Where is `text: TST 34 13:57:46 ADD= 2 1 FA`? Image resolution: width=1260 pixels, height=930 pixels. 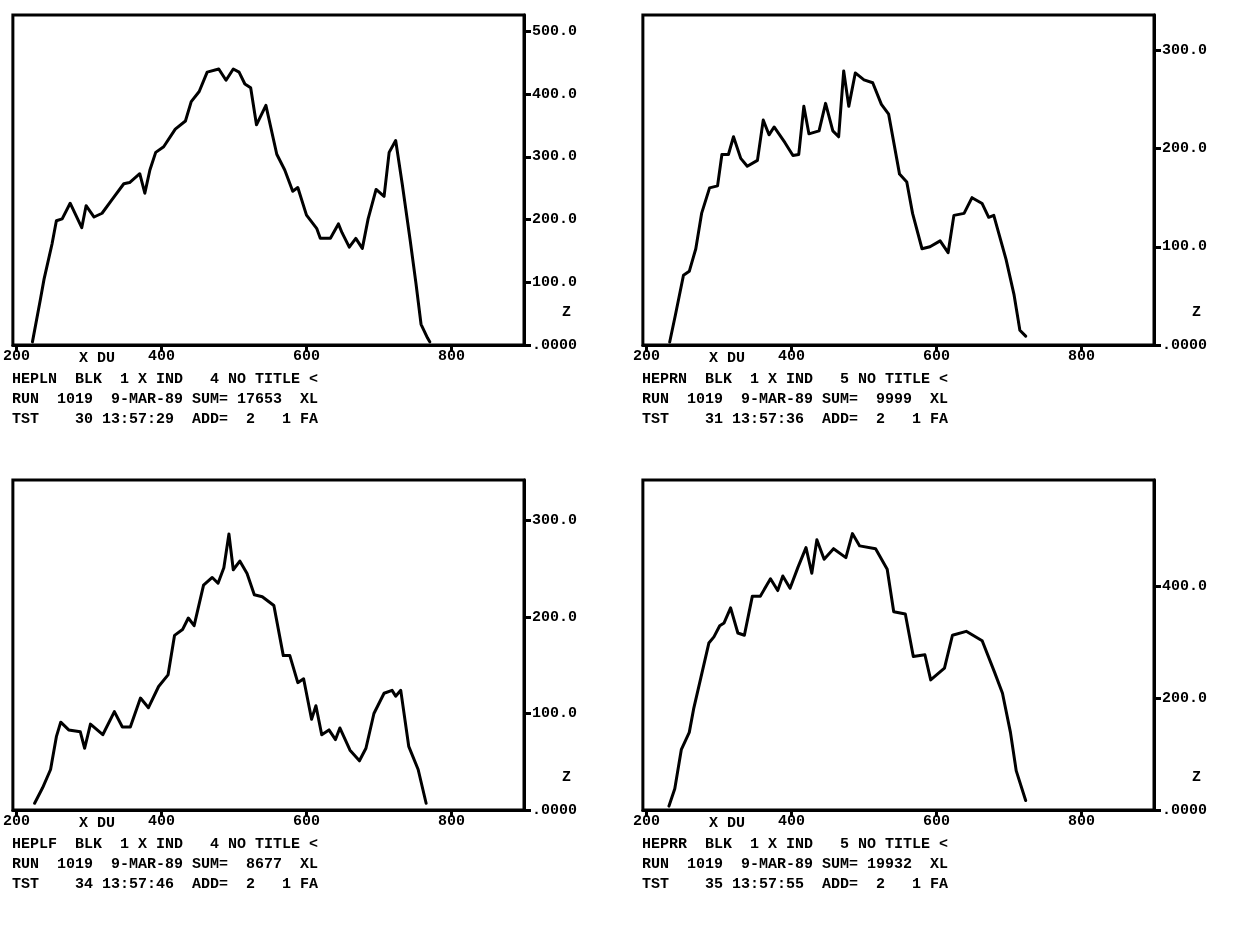 text: TST 34 13:57:46 ADD= 2 1 FA is located at coordinates (165, 885).